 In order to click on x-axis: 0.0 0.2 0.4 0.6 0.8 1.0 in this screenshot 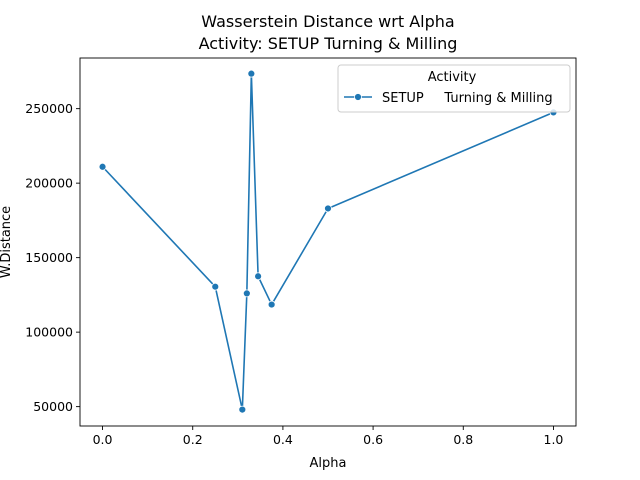, I will do `click(328, 436)`.